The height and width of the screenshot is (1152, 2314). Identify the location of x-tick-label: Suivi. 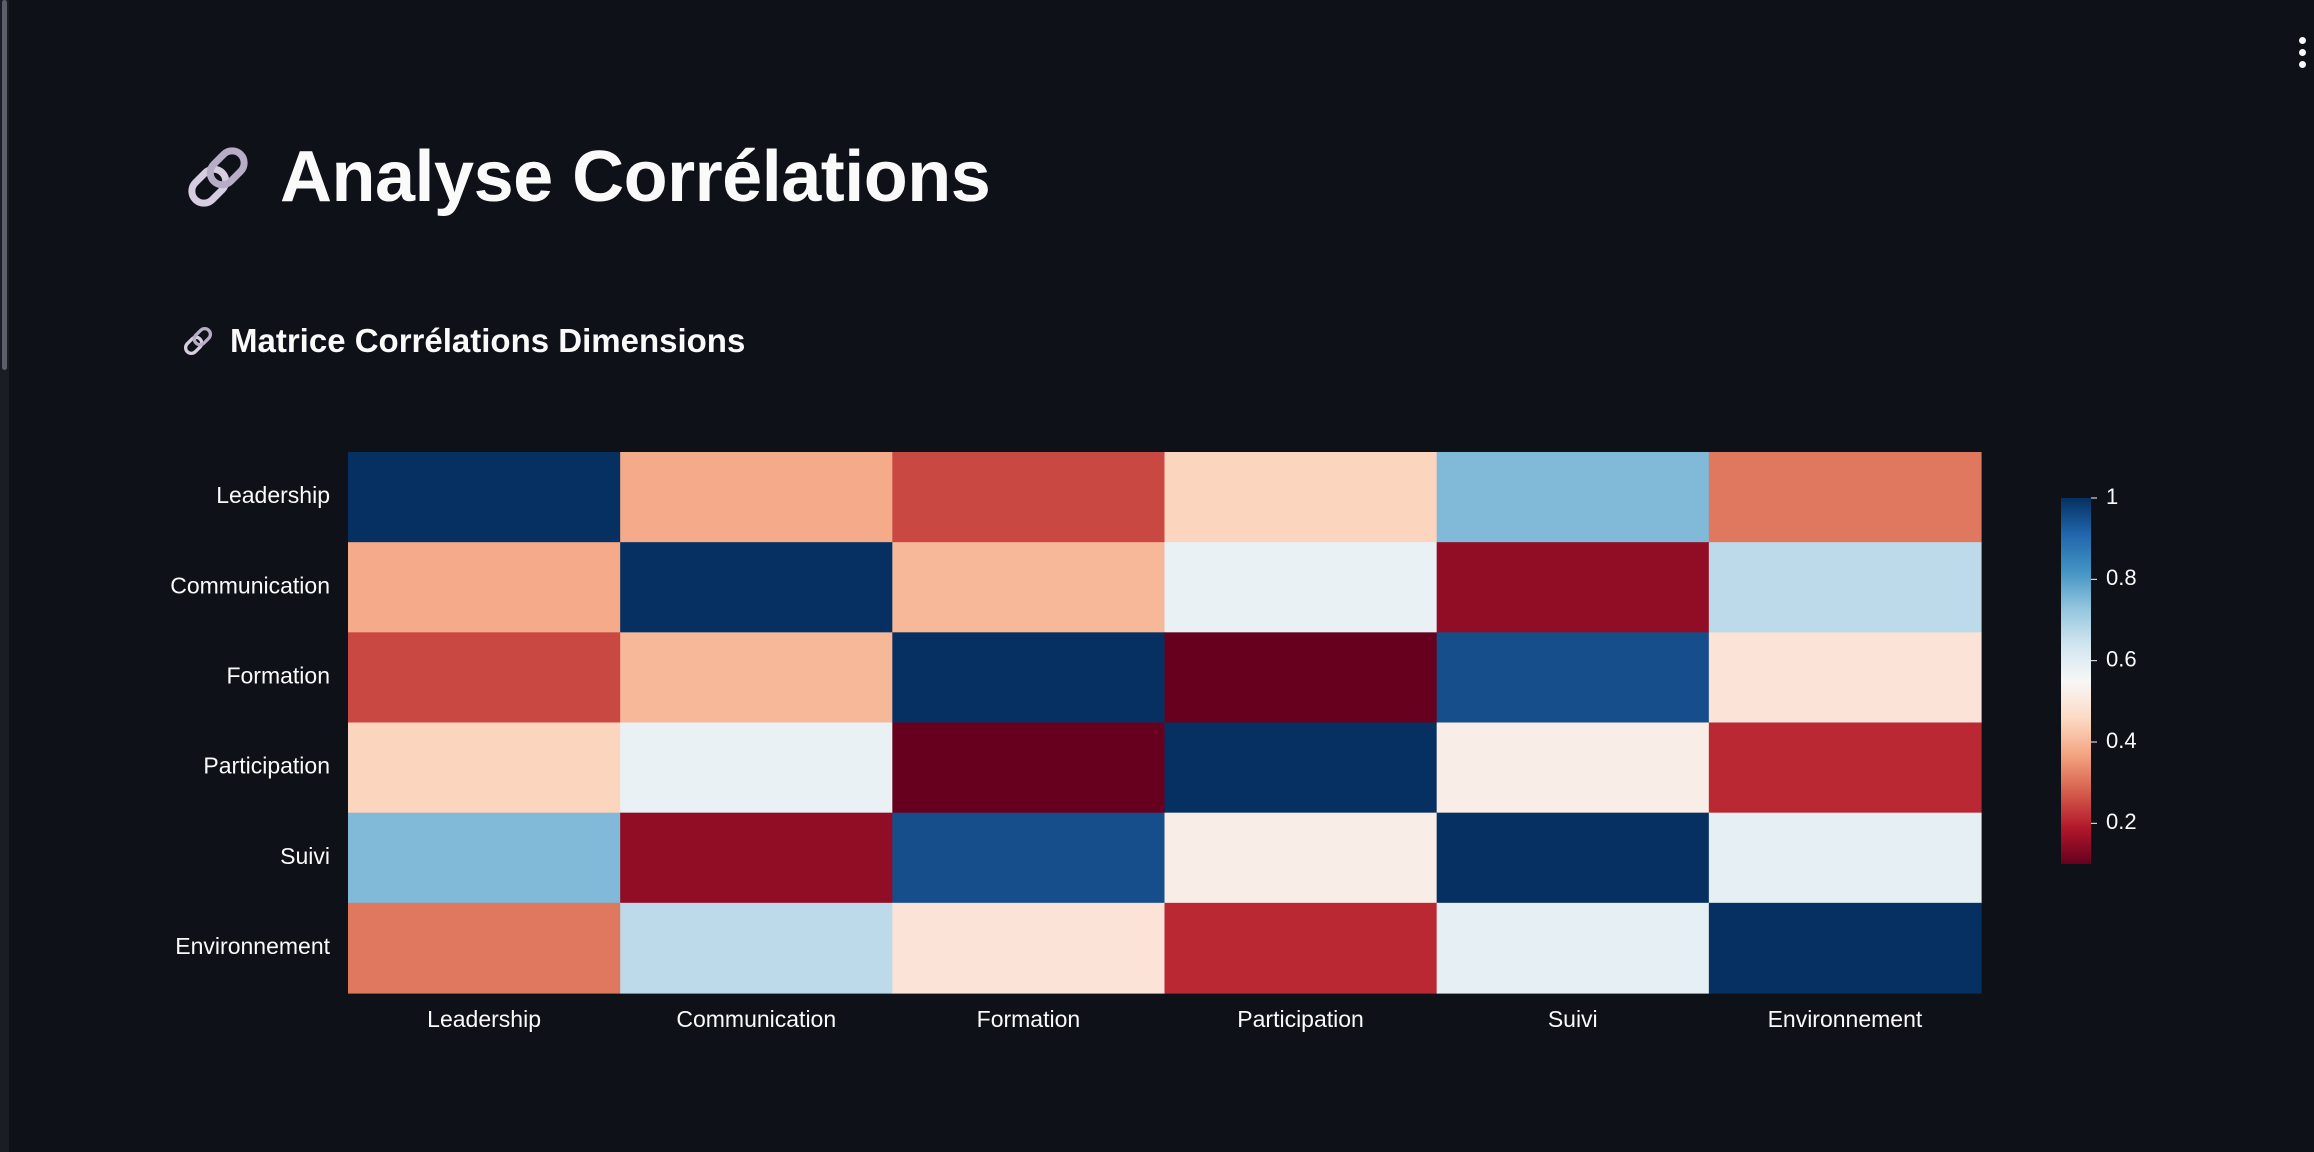
(1573, 1019).